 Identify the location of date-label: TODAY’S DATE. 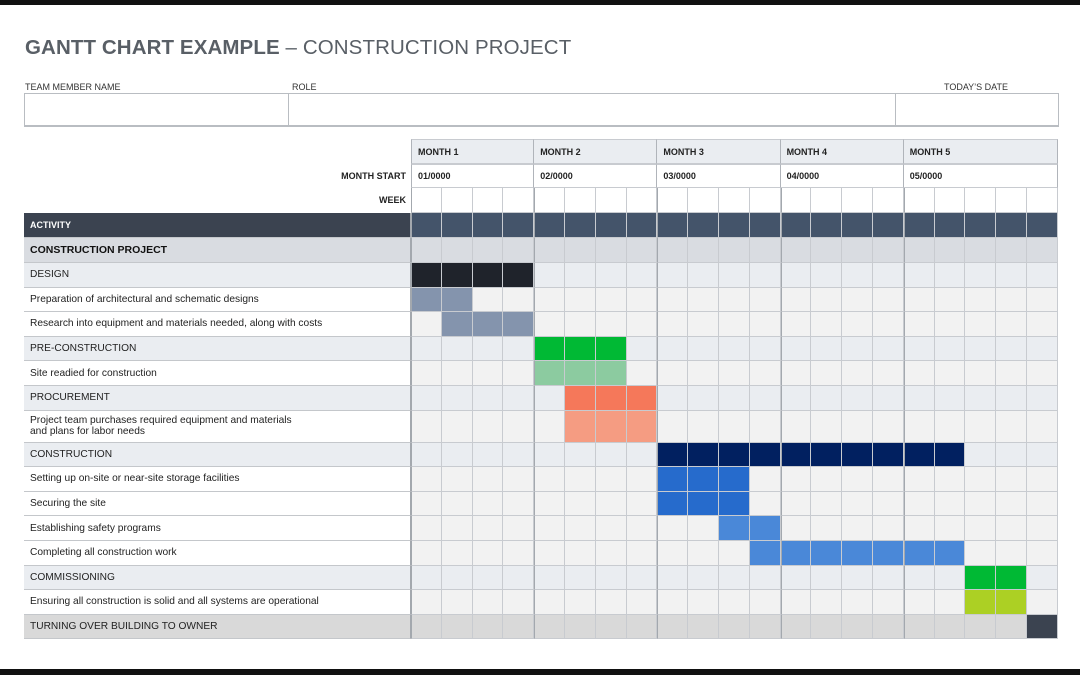
(976, 87).